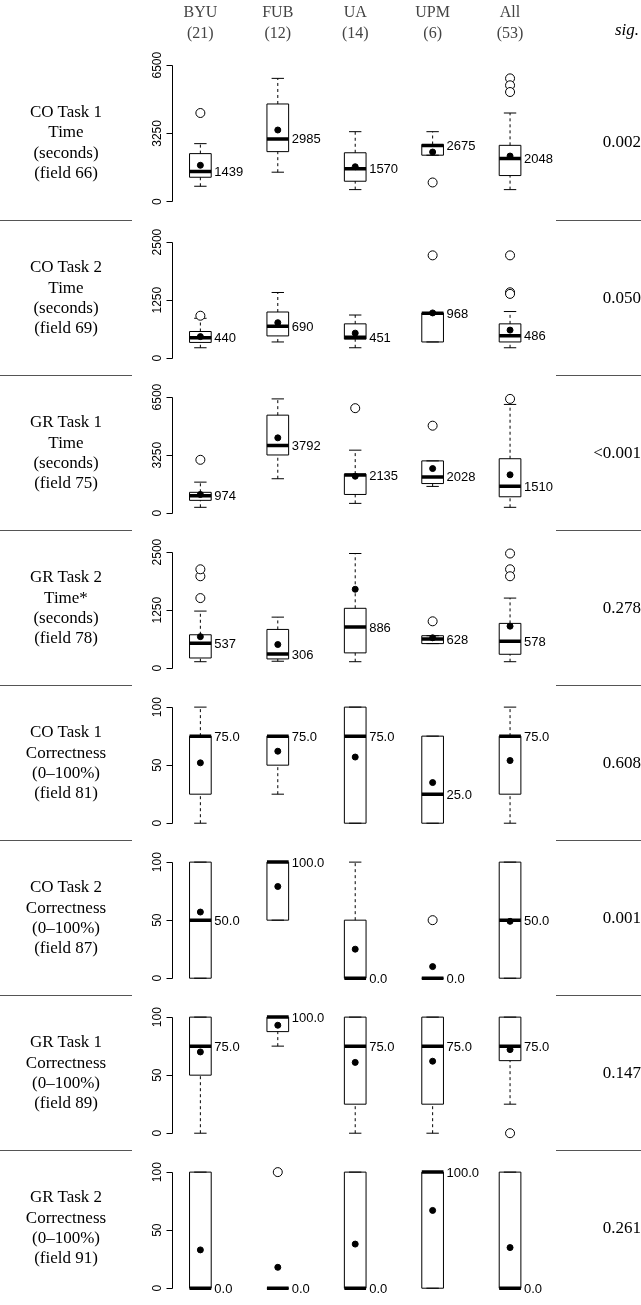  Describe the element at coordinates (200, 22) in the screenshot. I see `x-tick-label: BYU (21)` at that location.